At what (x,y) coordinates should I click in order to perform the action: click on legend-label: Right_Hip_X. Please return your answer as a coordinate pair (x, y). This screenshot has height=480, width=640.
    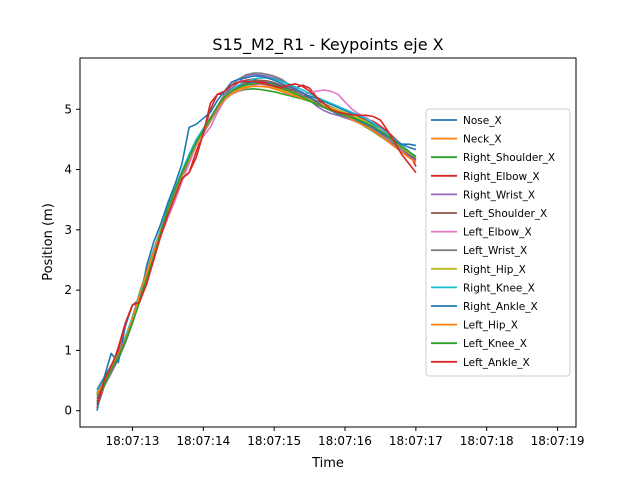
    Looking at the image, I should click on (494, 270).